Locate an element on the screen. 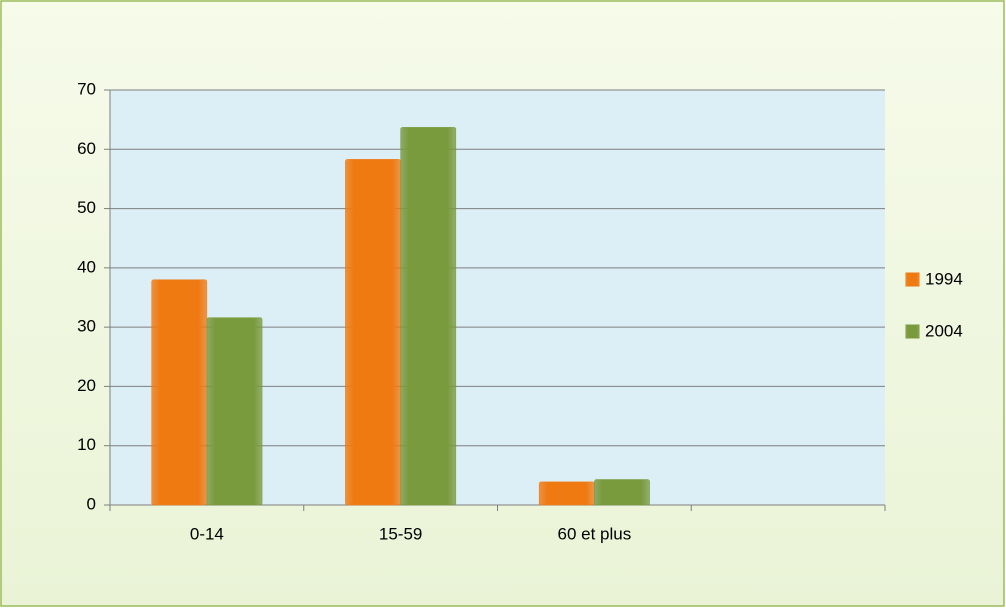  y-tick-label: 10 is located at coordinates (86, 444).